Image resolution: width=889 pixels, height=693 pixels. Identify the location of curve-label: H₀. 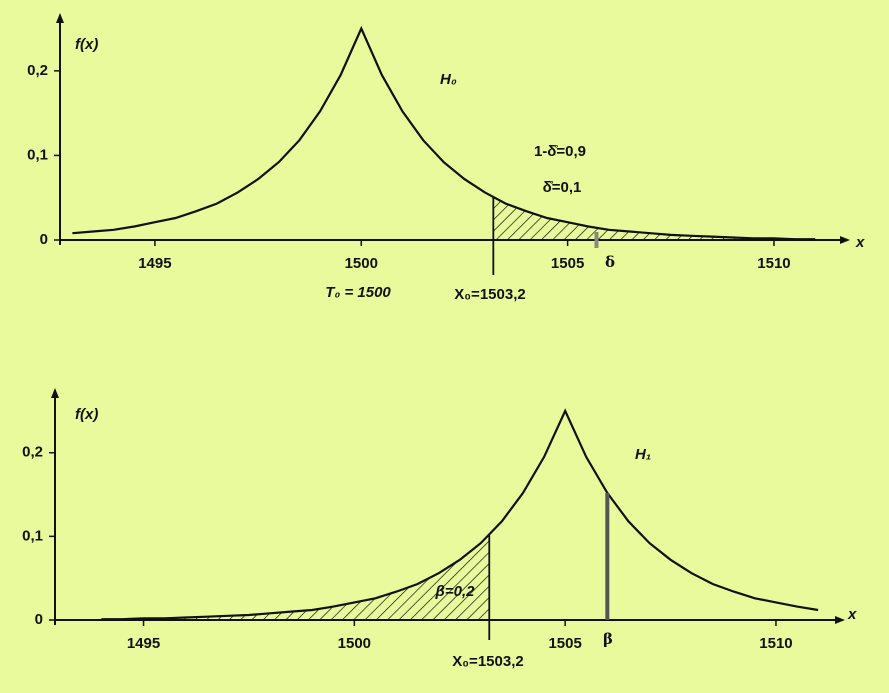
(448, 79).